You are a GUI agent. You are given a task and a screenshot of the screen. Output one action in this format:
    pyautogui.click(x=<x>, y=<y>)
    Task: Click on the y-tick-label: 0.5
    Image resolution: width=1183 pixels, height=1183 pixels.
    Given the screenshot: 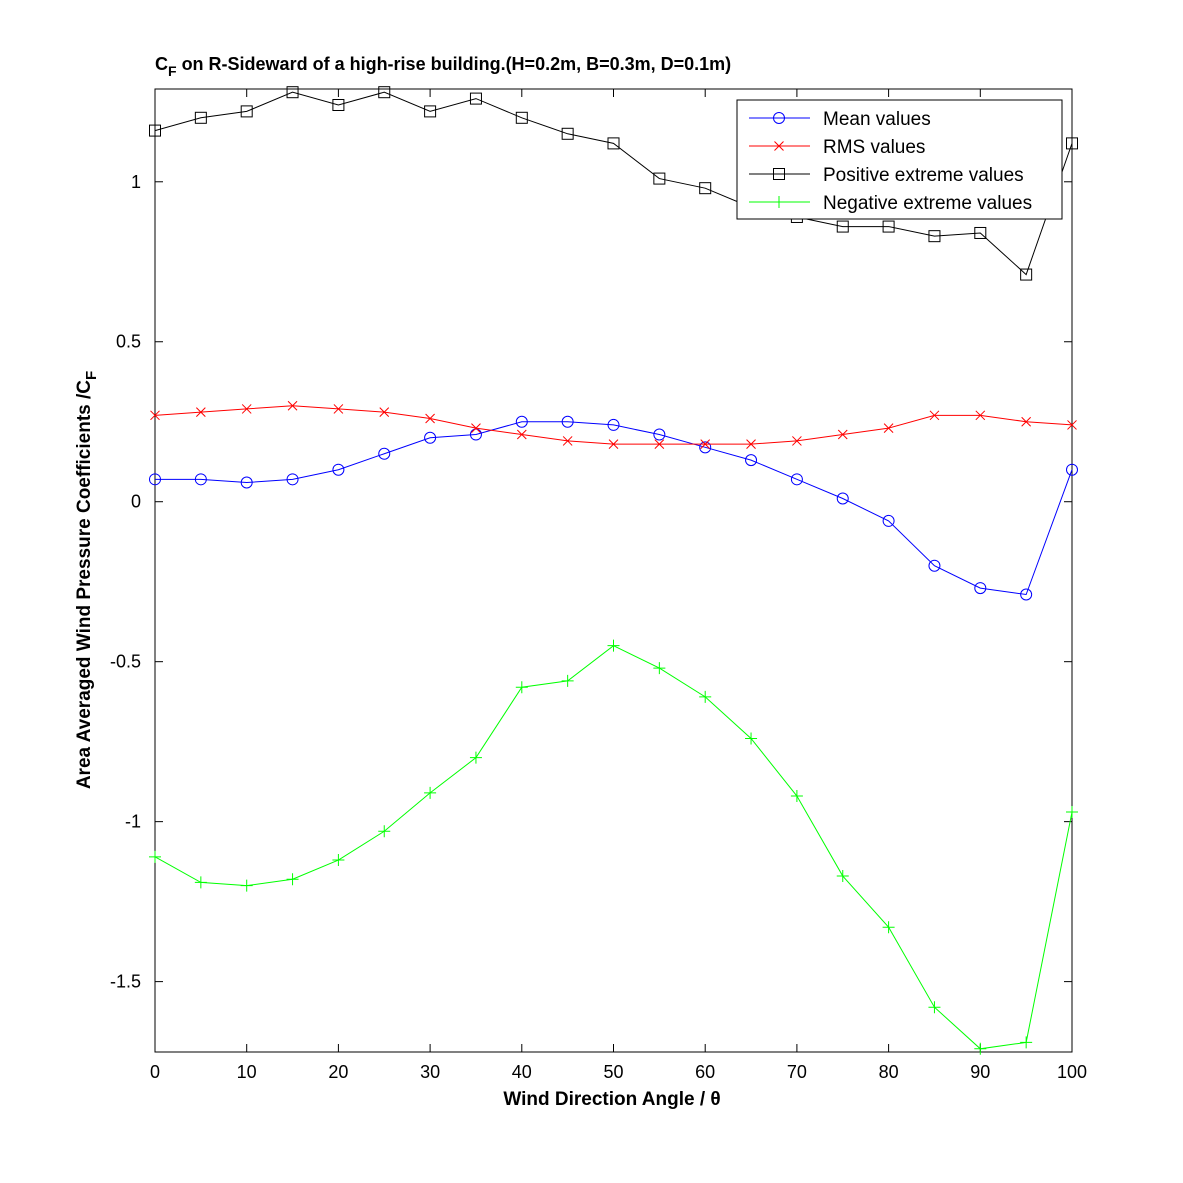 What is the action you would take?
    pyautogui.click(x=128, y=342)
    